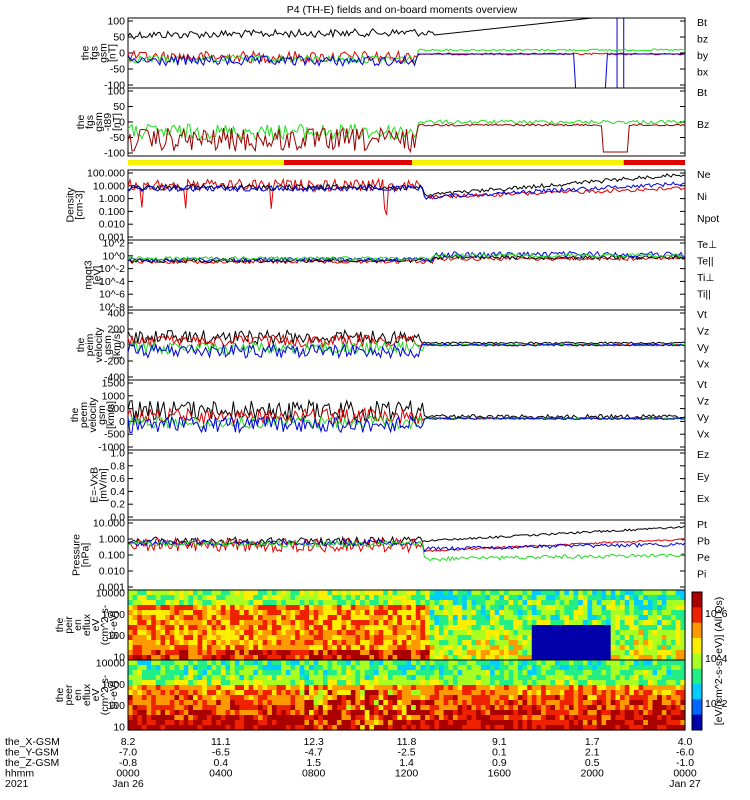  I want to click on colorbar-swatch, so click(697, 661).